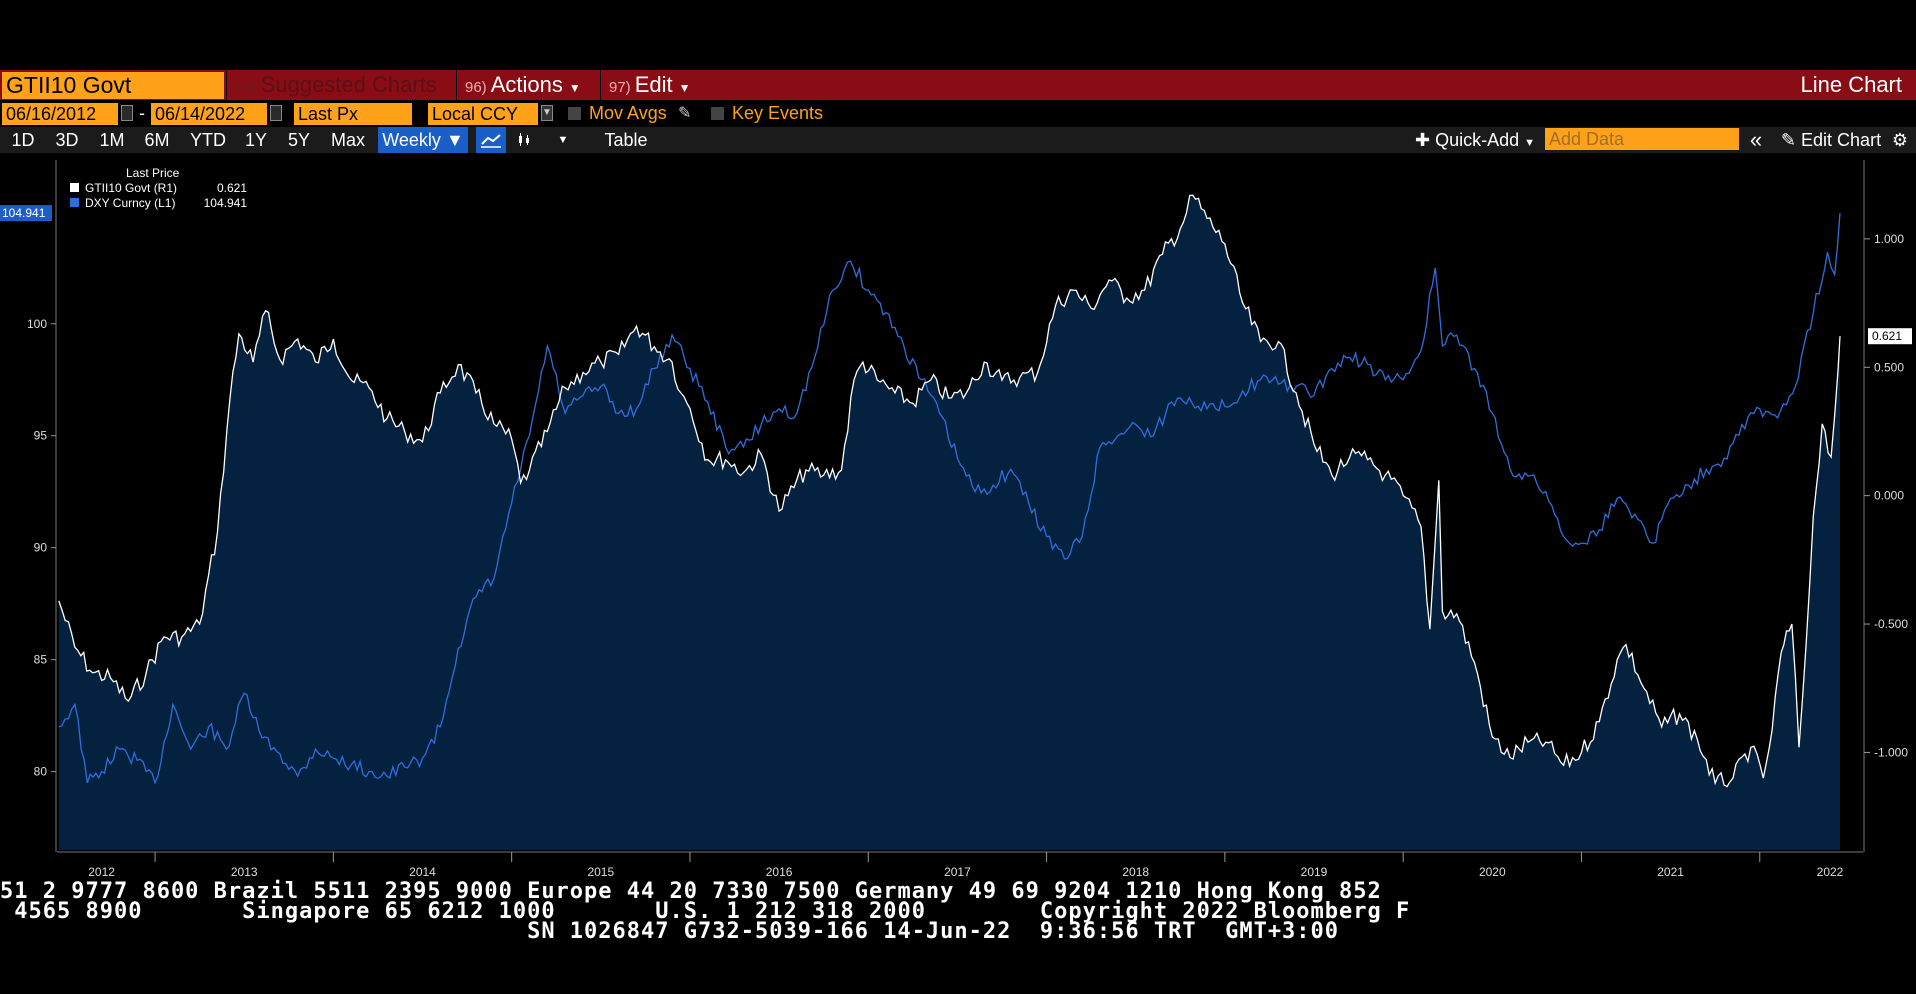  Describe the element at coordinates (779, 872) in the screenshot. I see `x-tick-label: 2016` at that location.